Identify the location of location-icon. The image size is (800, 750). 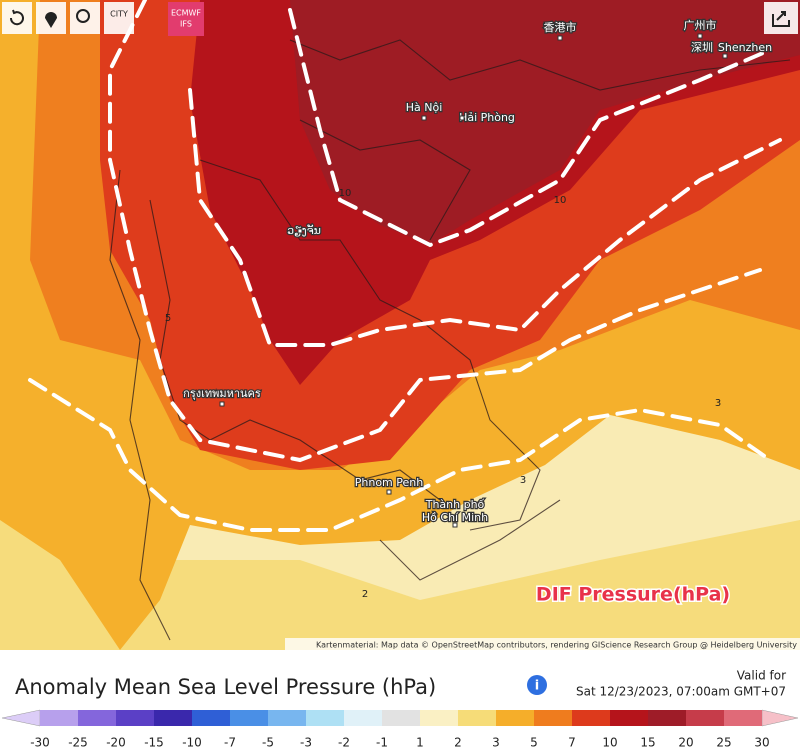
(51, 20).